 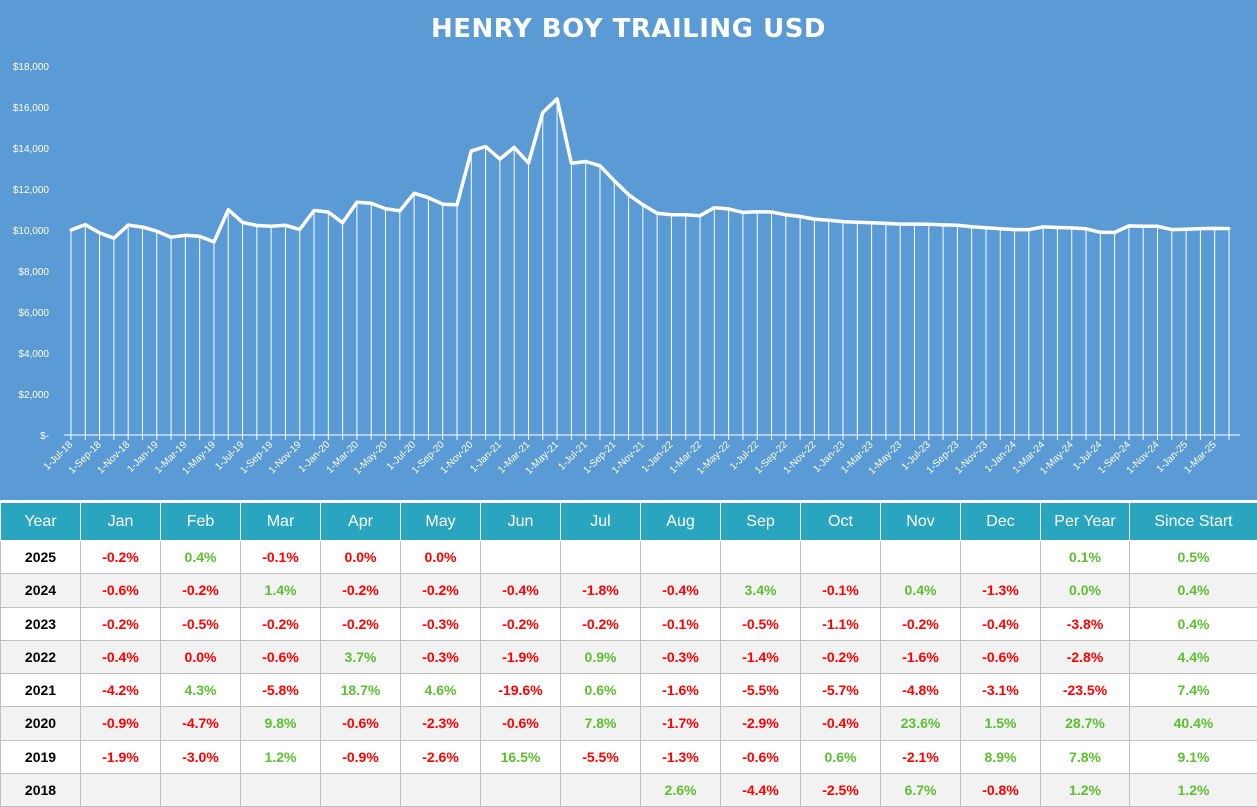 What do you see at coordinates (280, 521) in the screenshot?
I see `column-header-mar: Mar` at bounding box center [280, 521].